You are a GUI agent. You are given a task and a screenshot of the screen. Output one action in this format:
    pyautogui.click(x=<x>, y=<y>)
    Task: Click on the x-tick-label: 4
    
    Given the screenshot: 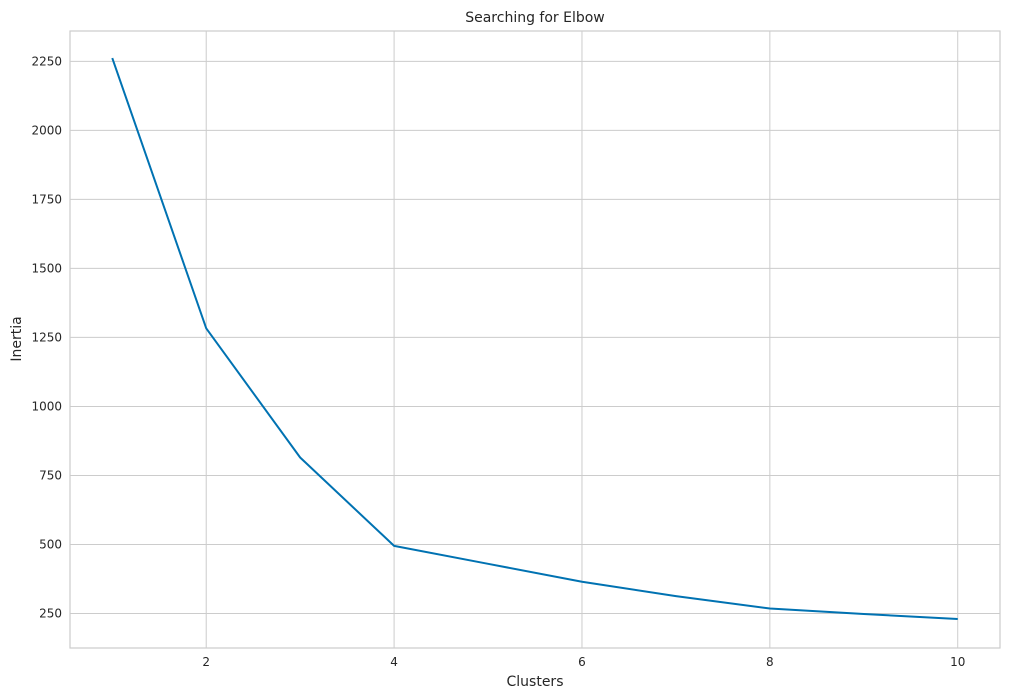 What is the action you would take?
    pyautogui.click(x=394, y=662)
    